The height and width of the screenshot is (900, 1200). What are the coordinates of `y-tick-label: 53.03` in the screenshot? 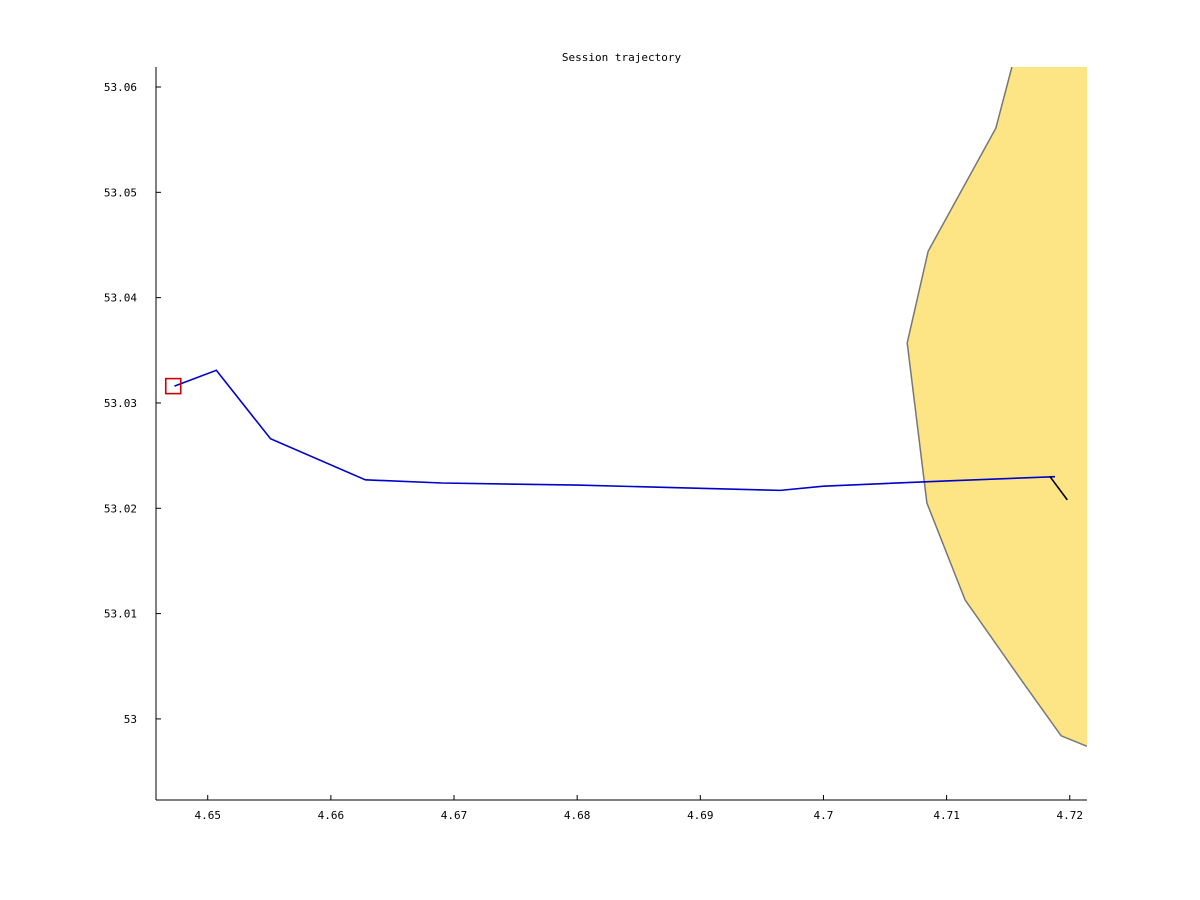 It's located at (120, 403).